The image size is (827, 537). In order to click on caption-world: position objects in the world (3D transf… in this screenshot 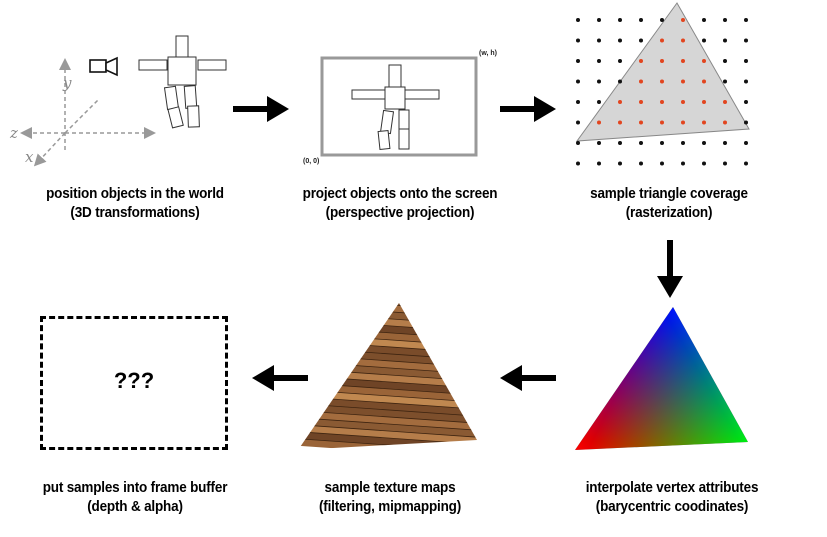, I will do `click(135, 203)`.